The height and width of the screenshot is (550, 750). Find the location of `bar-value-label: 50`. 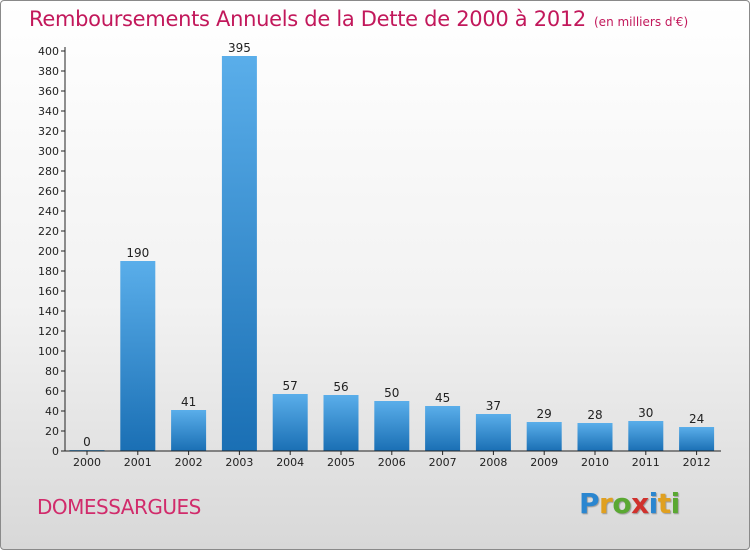

bar-value-label: 50 is located at coordinates (391, 393).